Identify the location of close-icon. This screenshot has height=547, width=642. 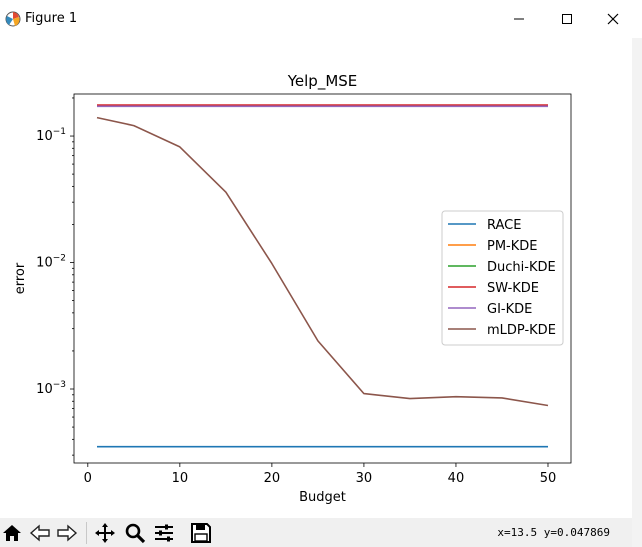
(613, 19).